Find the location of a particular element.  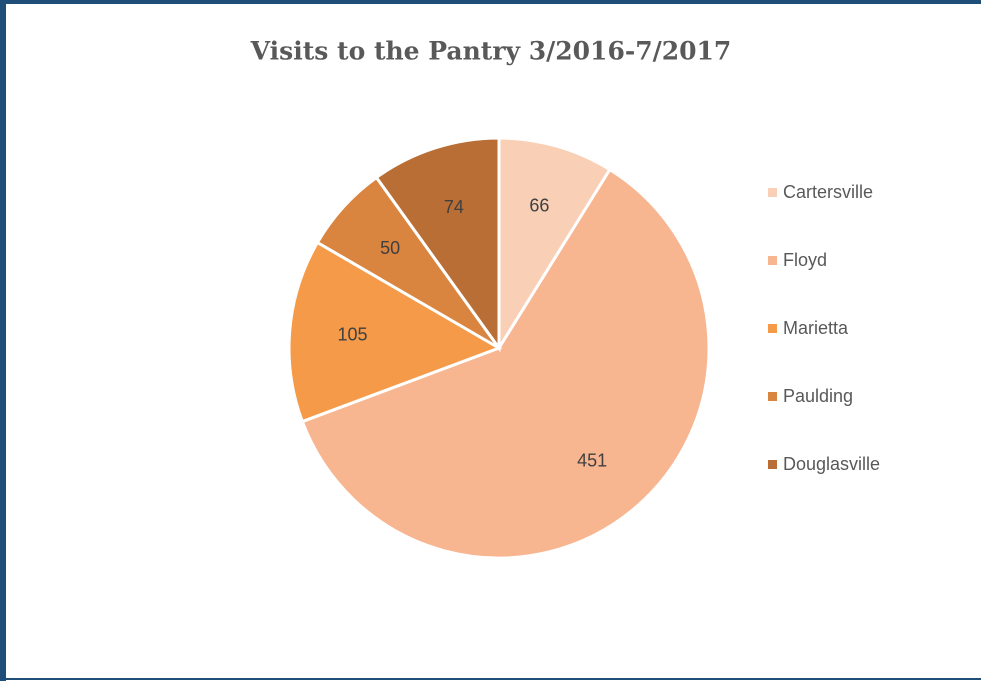

data-label: 50 is located at coordinates (390, 248).